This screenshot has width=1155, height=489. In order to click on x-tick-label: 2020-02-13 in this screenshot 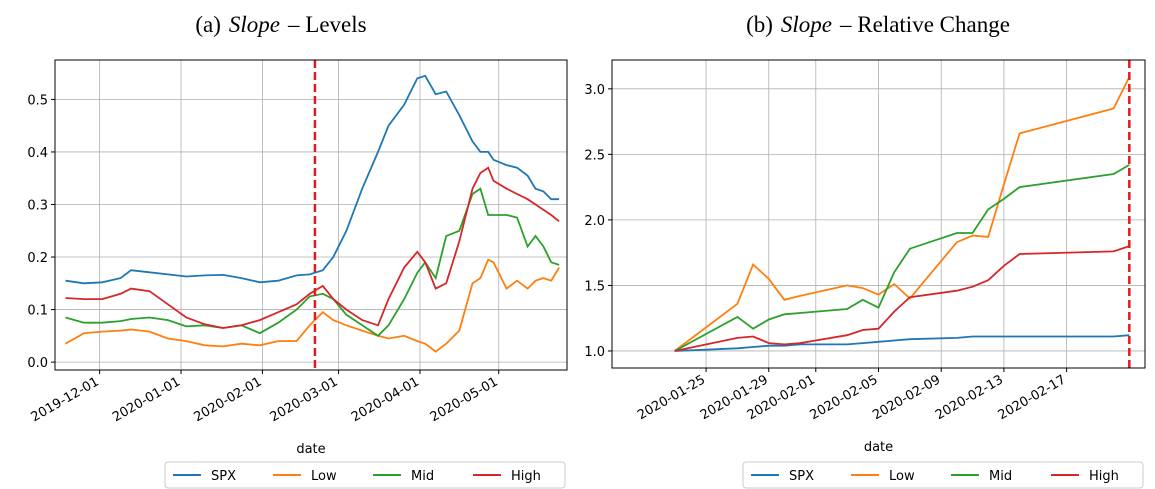, I will do `click(969, 397)`.